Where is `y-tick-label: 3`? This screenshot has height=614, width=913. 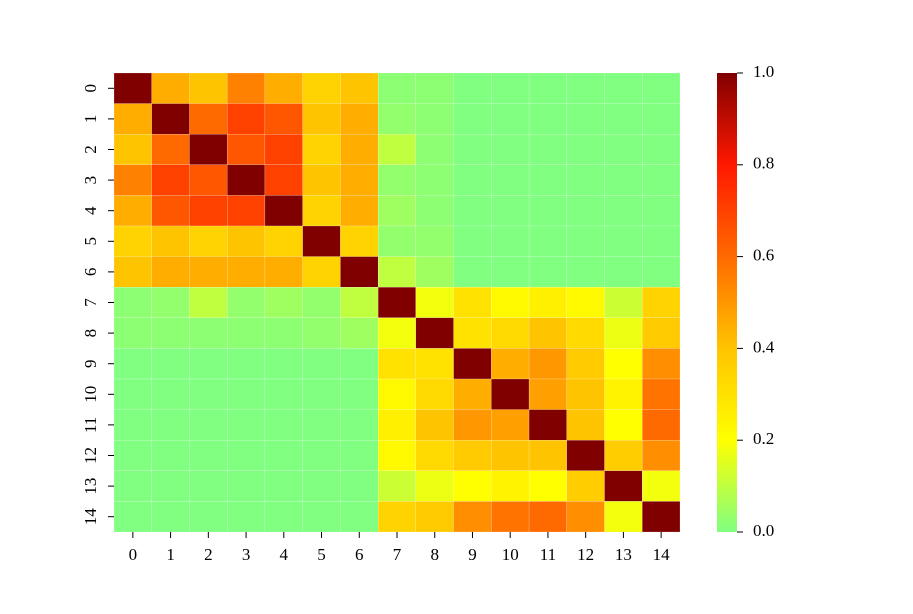
y-tick-label: 3 is located at coordinates (90, 180).